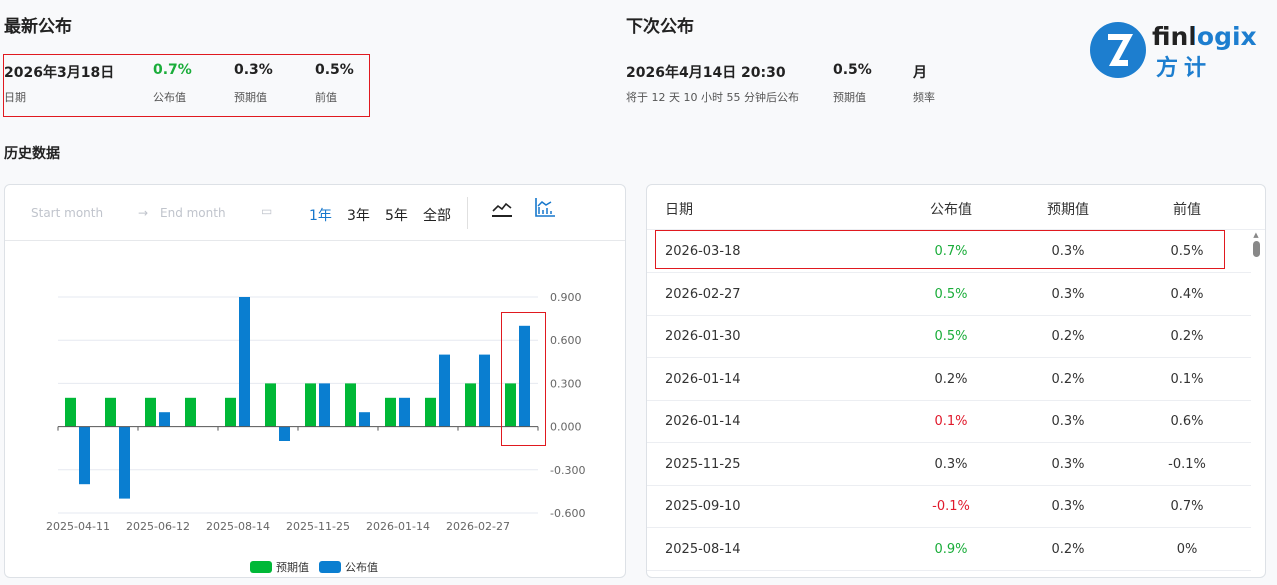  What do you see at coordinates (238, 526) in the screenshot?
I see `x-tick-label: 2025-08-14` at bounding box center [238, 526].